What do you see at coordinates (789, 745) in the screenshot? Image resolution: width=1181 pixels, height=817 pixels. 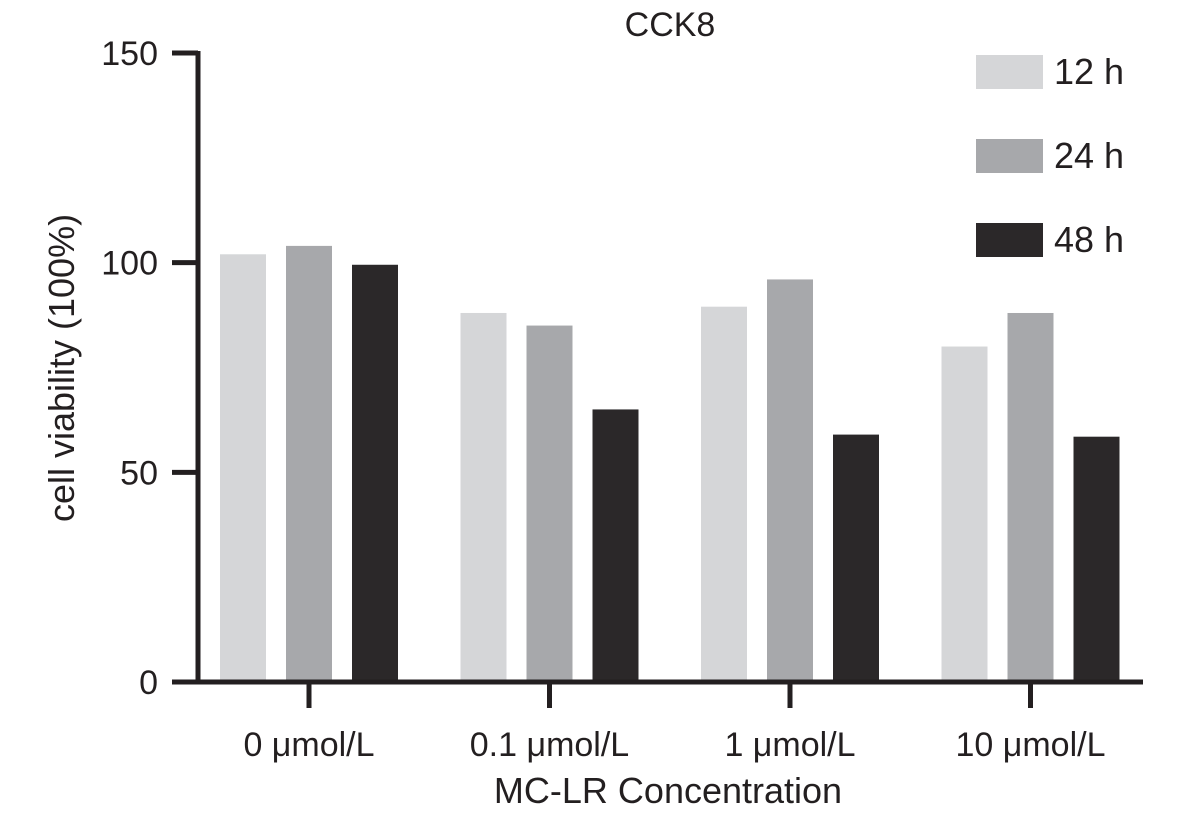 I see `x-tick-label: 1 μmol/L` at bounding box center [789, 745].